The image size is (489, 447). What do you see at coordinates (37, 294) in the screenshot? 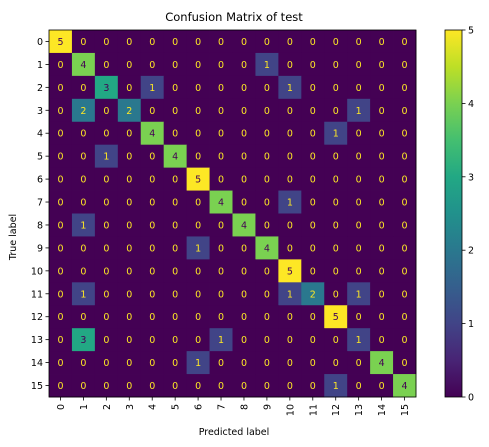
I see `y-tick-label: 11` at bounding box center [37, 294].